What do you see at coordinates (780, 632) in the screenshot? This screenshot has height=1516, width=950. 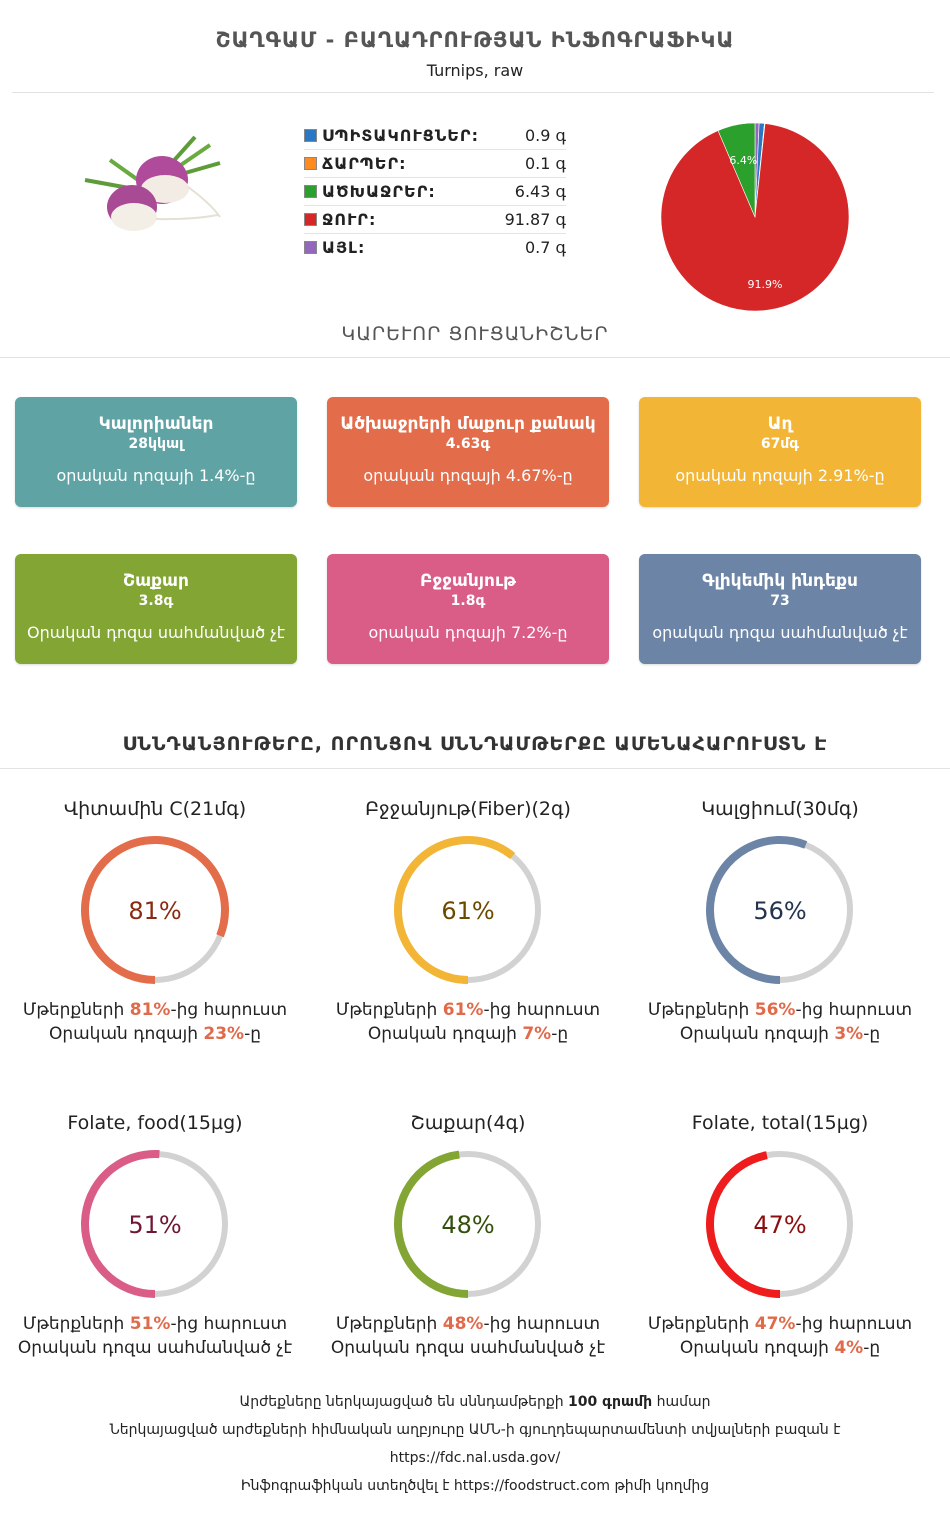 I see `card-note: օրական դոզա սահմանված չէ` at bounding box center [780, 632].